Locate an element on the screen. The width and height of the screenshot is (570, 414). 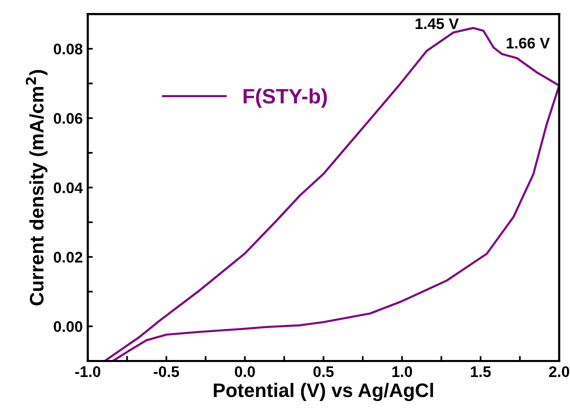
x-tick-label: 0.5 is located at coordinates (323, 372).